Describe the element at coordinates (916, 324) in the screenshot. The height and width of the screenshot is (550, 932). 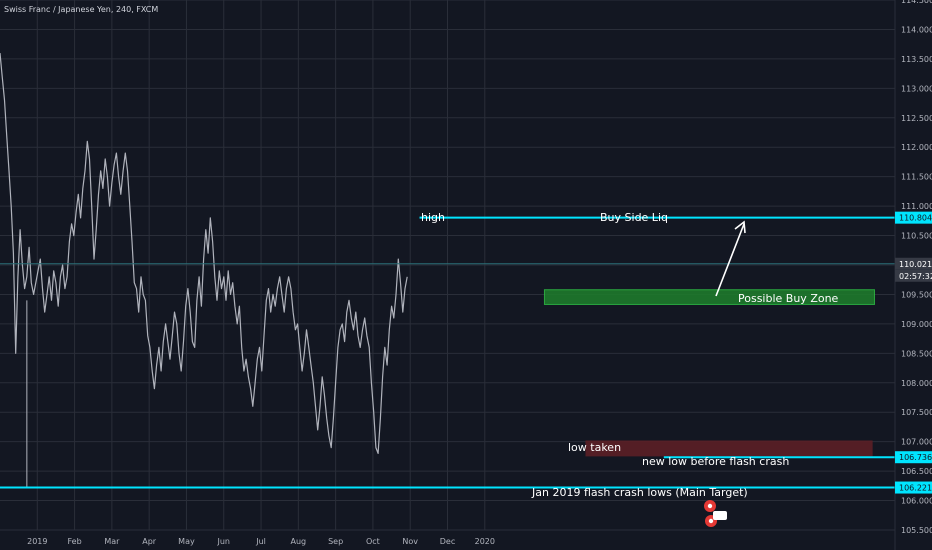
I see `y-tick-label: 109.000` at that location.